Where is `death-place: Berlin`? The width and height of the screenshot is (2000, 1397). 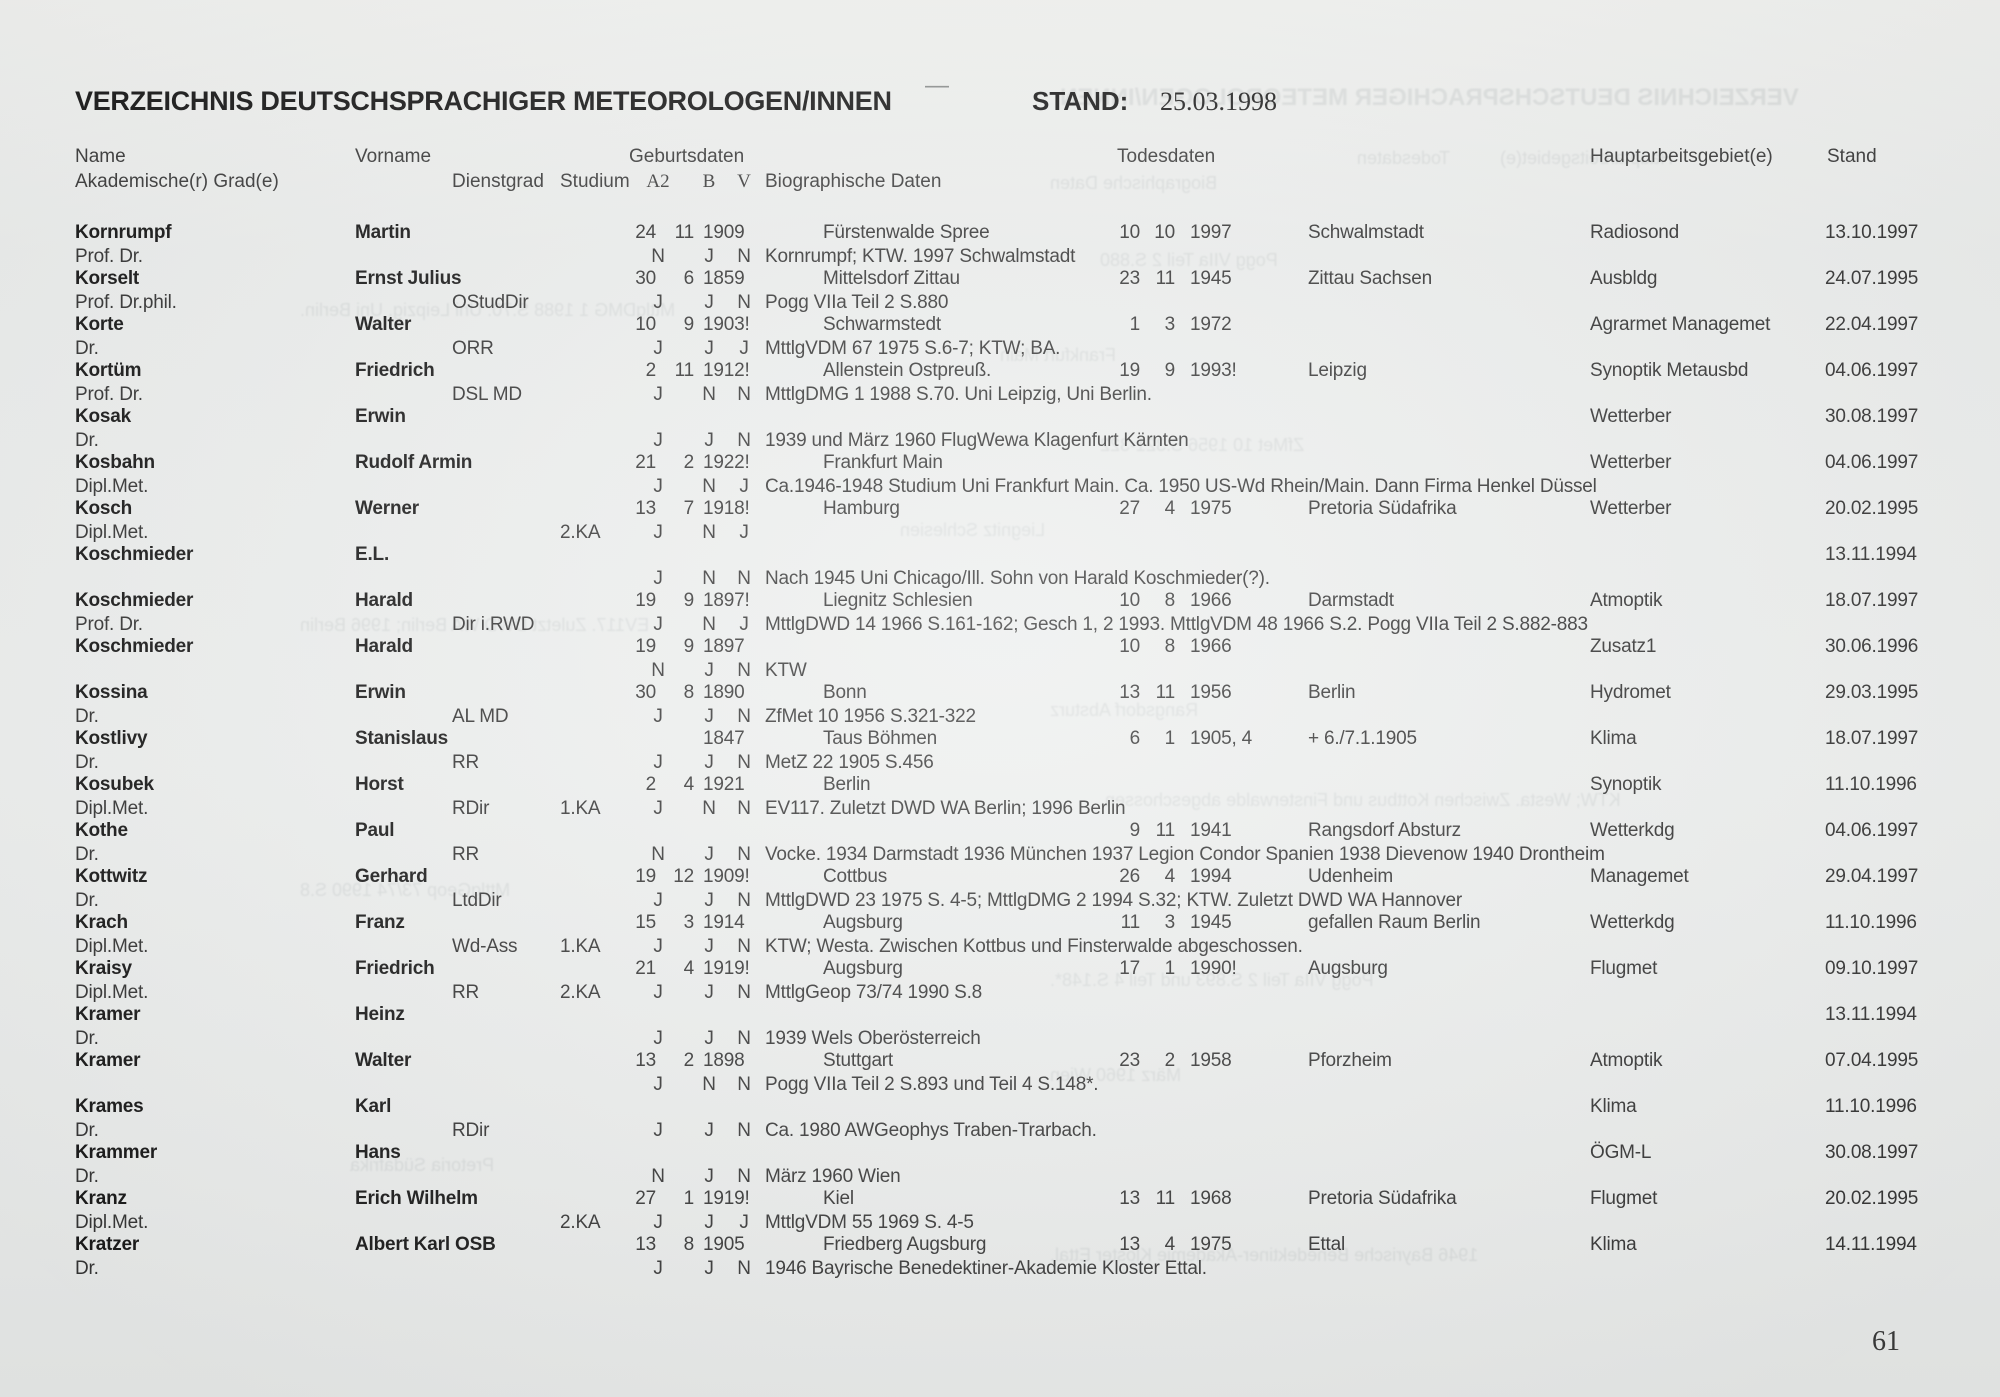
death-place: Berlin is located at coordinates (1332, 692).